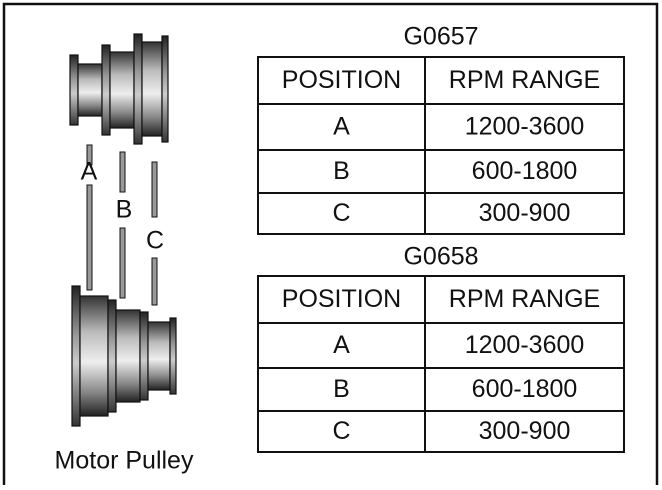  I want to click on belts, so click(122, 225).